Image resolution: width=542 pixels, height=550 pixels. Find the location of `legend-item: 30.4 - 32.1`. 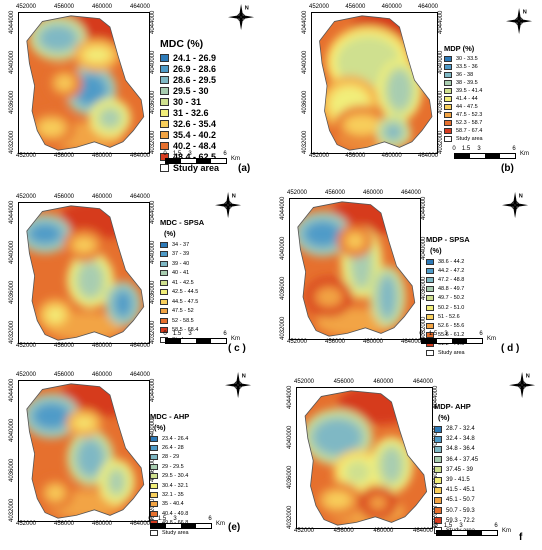

legend-item: 30.4 - 32.1 is located at coordinates (169, 485).